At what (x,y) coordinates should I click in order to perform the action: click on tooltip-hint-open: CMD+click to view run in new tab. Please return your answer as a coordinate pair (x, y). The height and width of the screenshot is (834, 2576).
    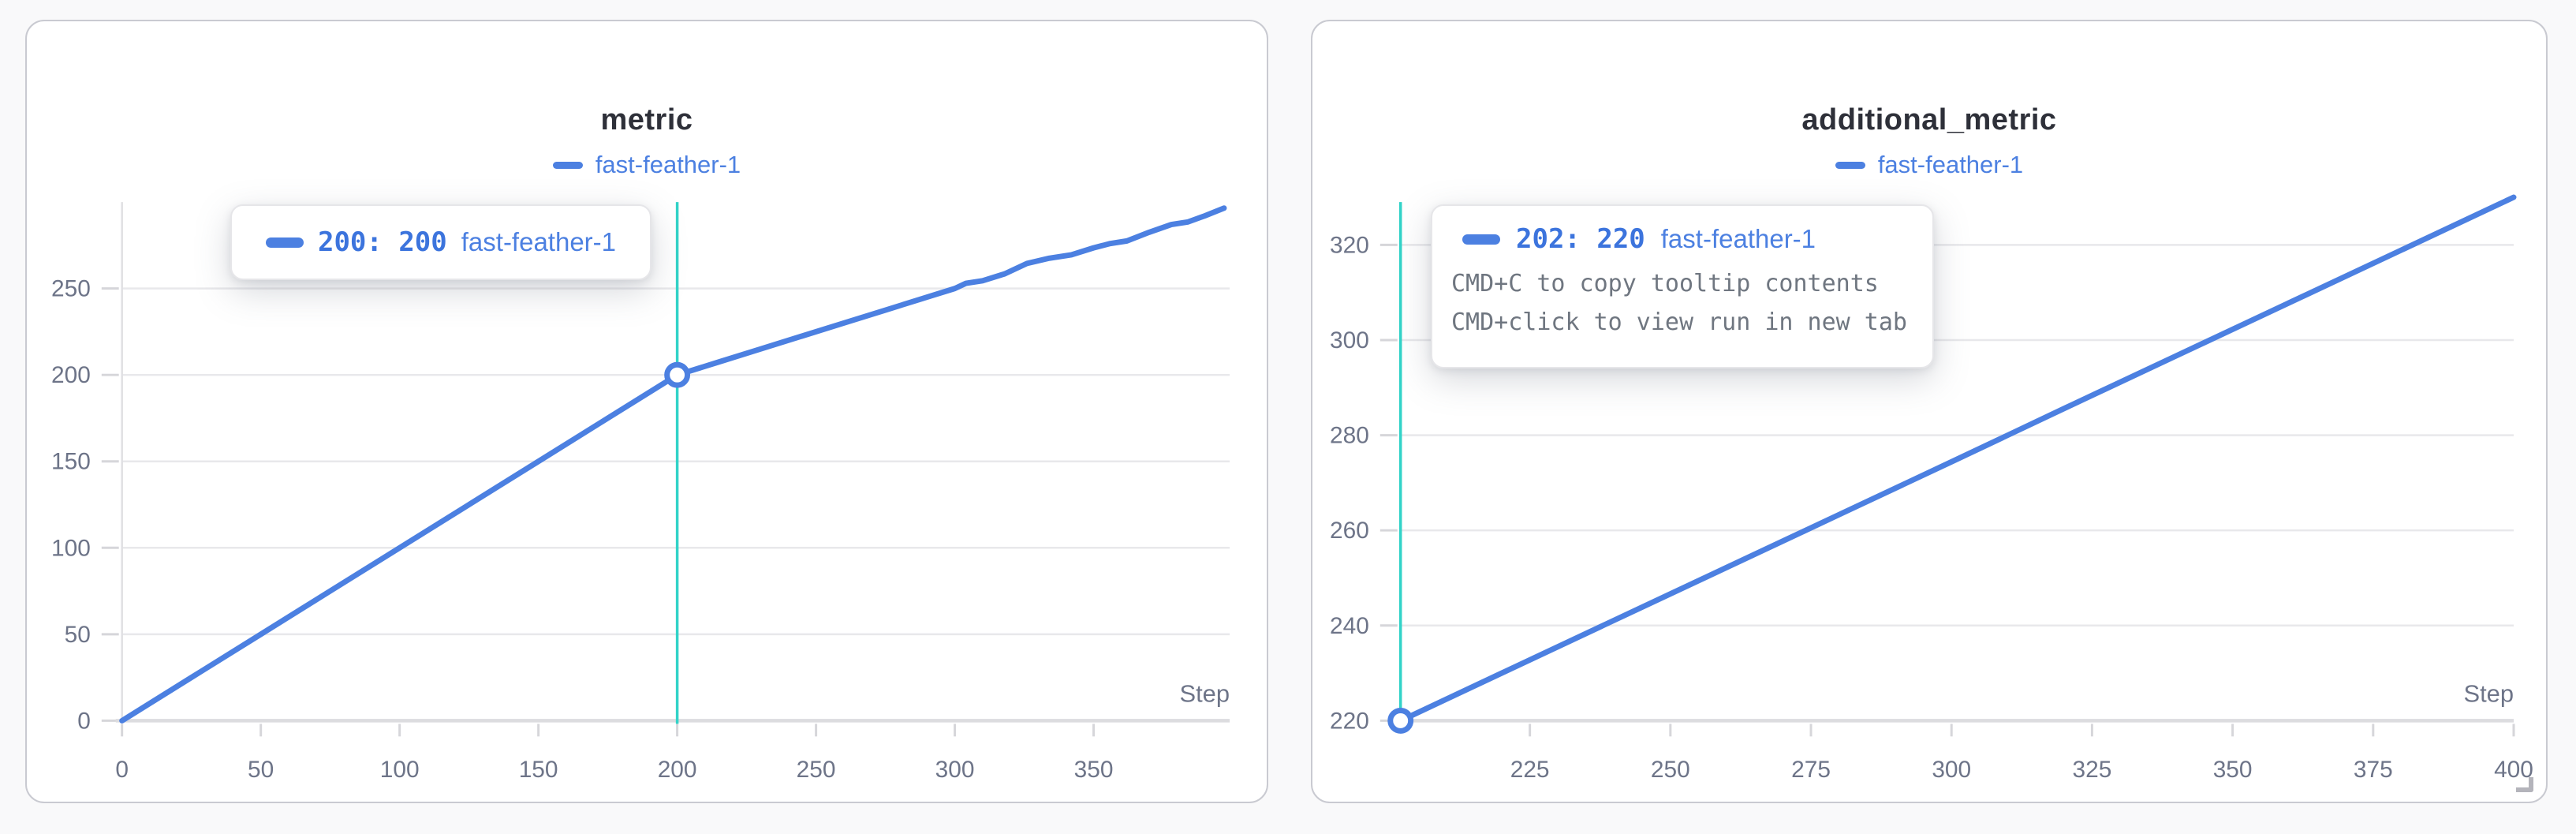
    Looking at the image, I should click on (1679, 322).